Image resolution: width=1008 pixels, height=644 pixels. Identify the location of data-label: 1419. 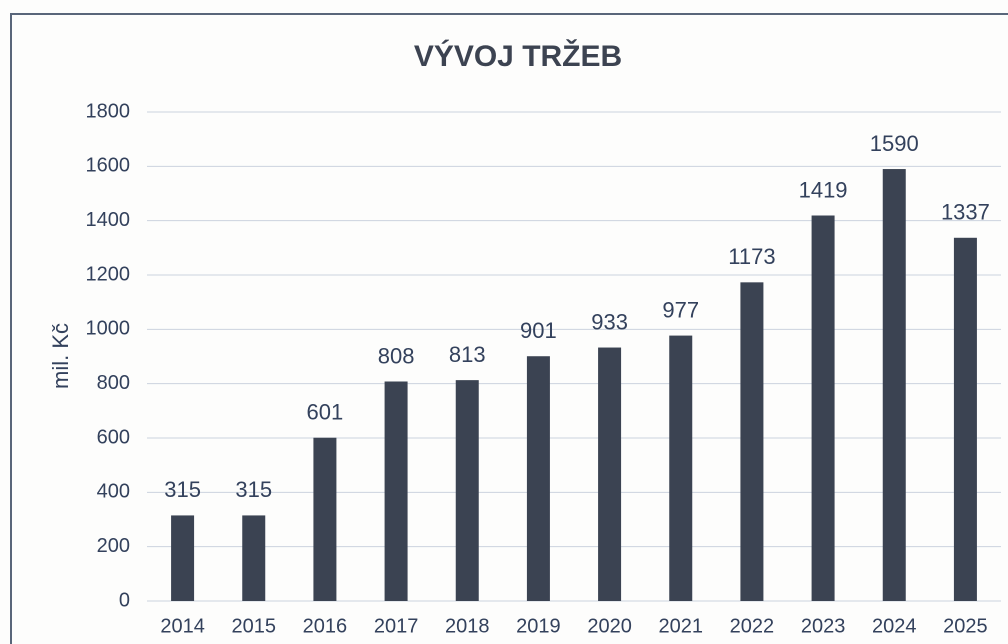
(823, 189).